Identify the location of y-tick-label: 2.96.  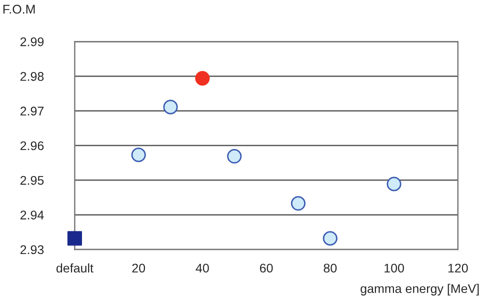
(32, 145).